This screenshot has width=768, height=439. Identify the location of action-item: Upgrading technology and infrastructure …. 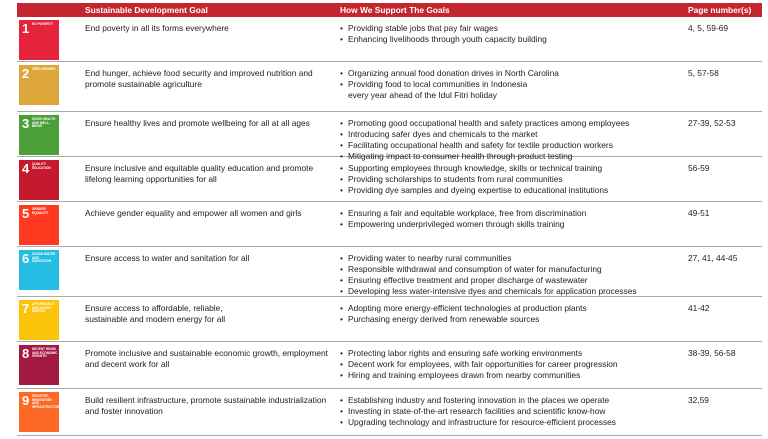
(478, 422).